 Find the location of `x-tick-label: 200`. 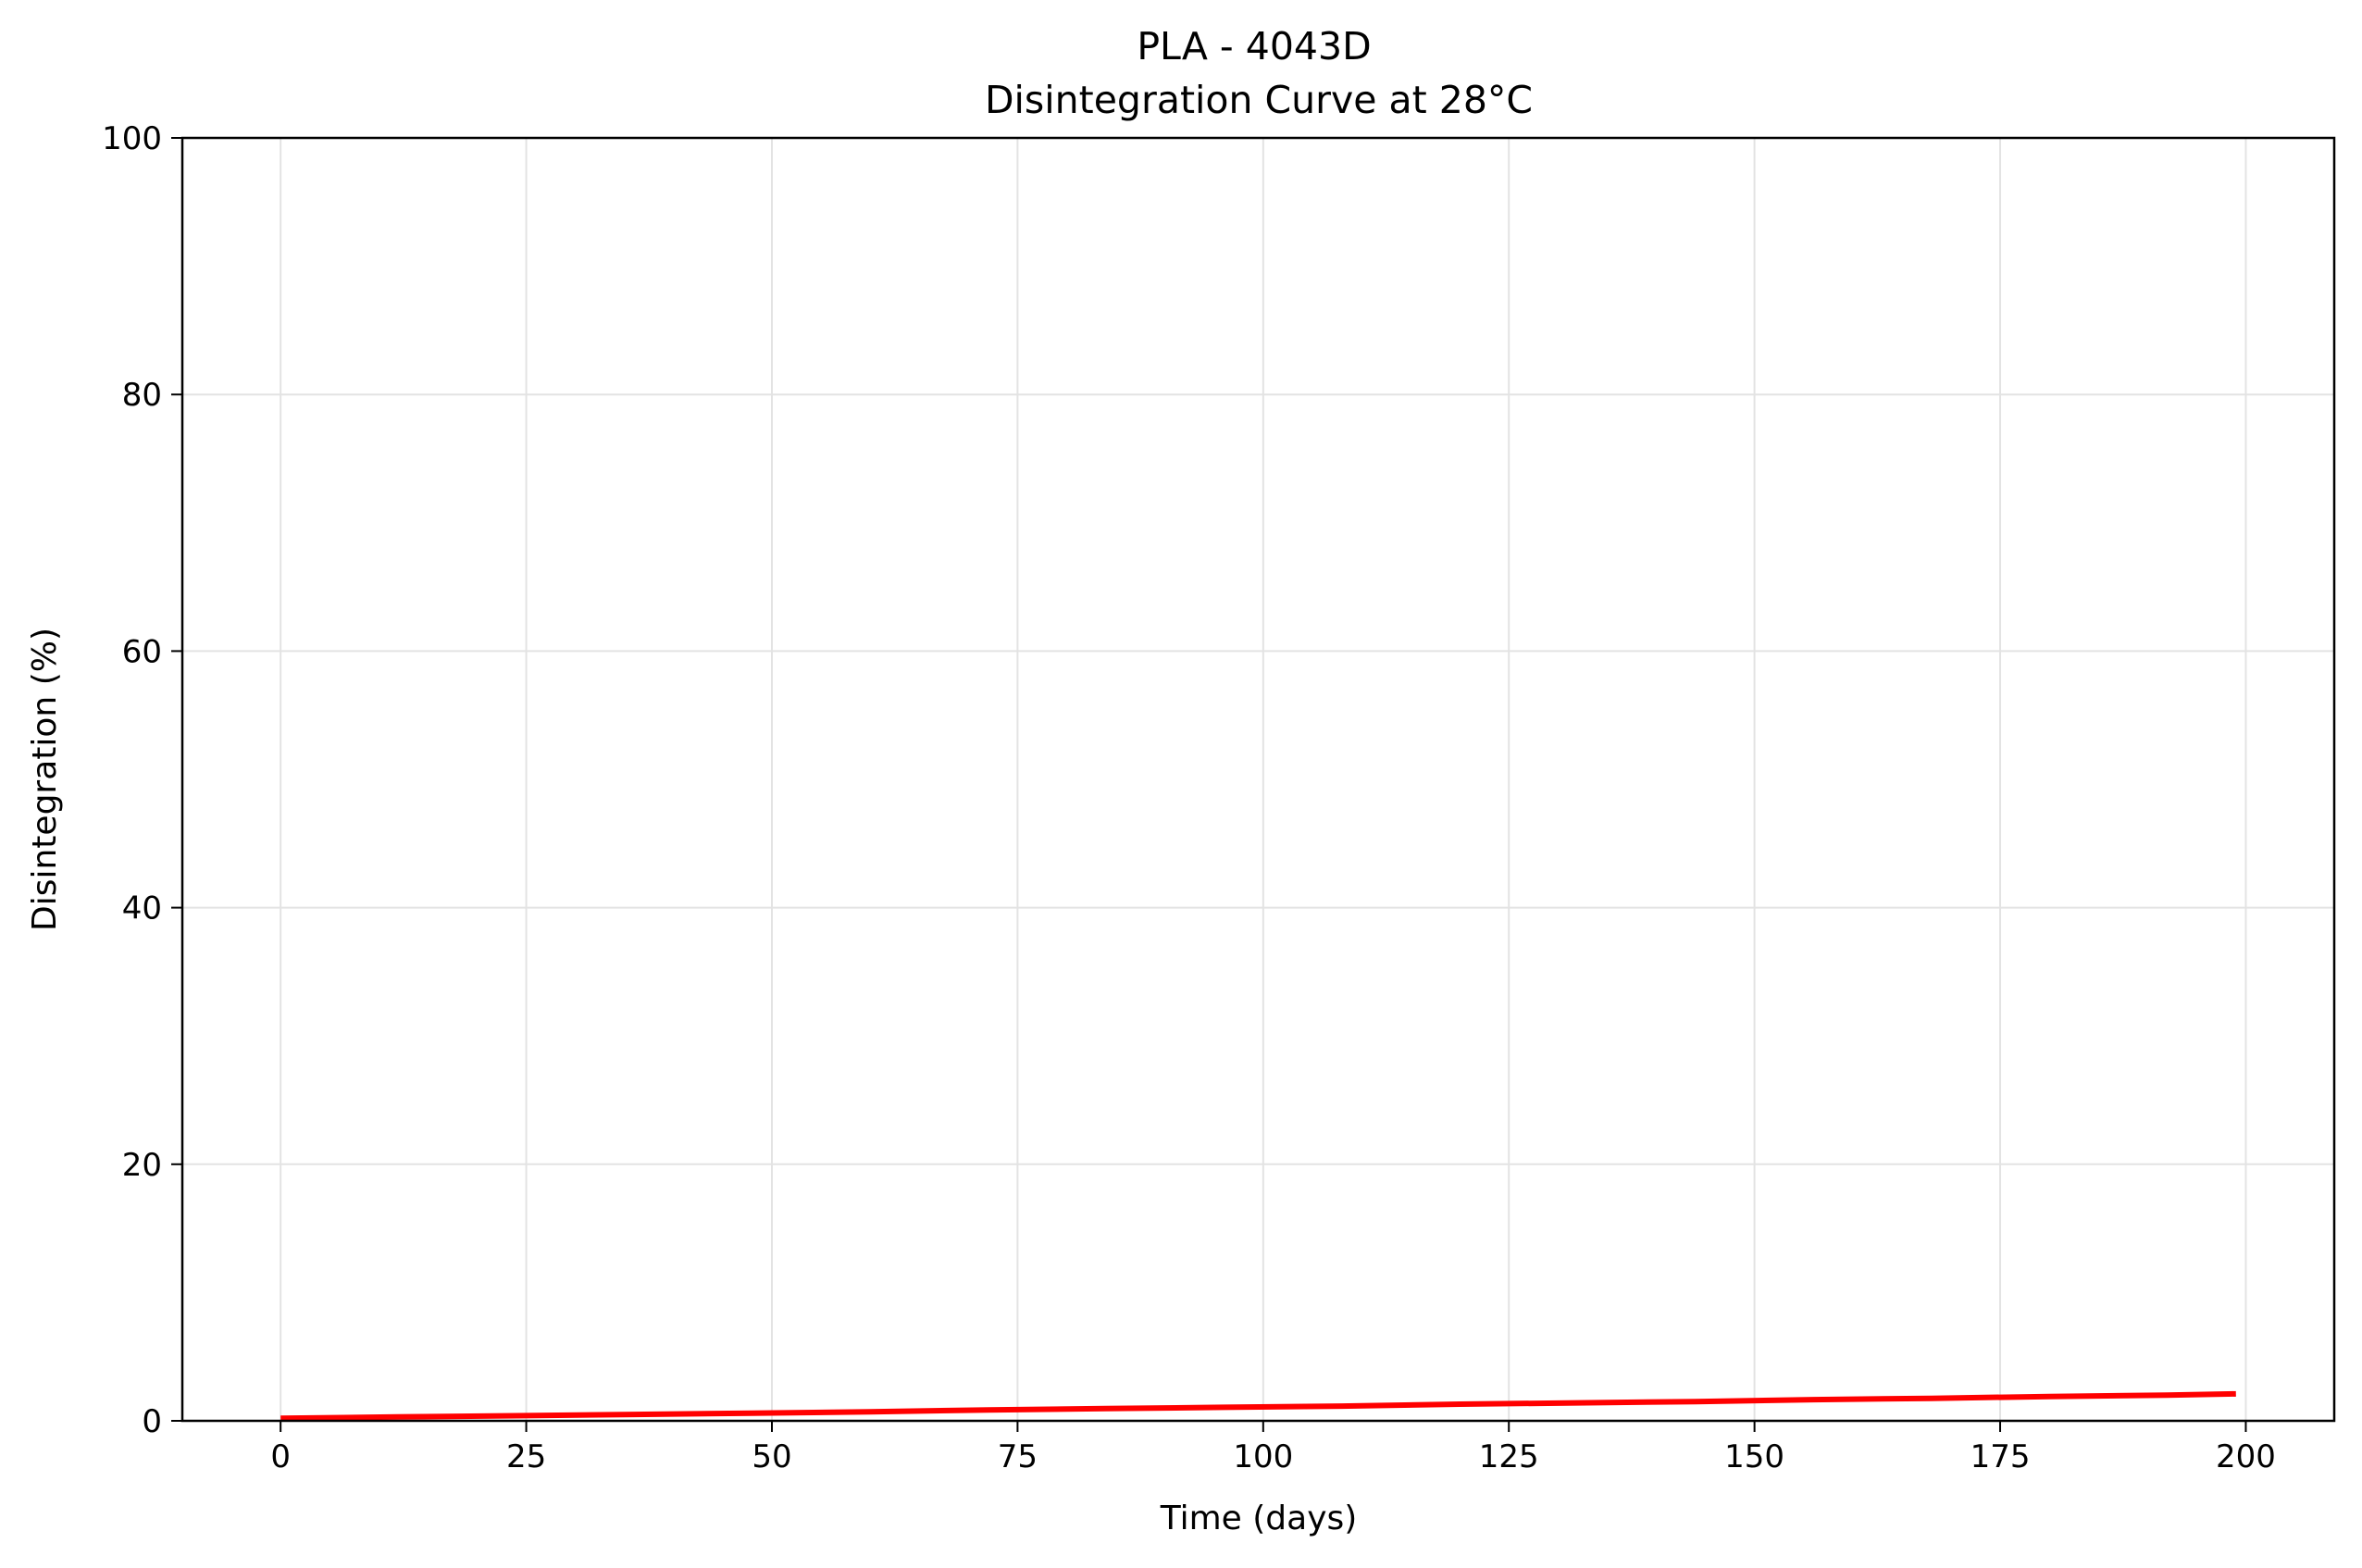

x-tick-label: 200 is located at coordinates (2246, 1456).